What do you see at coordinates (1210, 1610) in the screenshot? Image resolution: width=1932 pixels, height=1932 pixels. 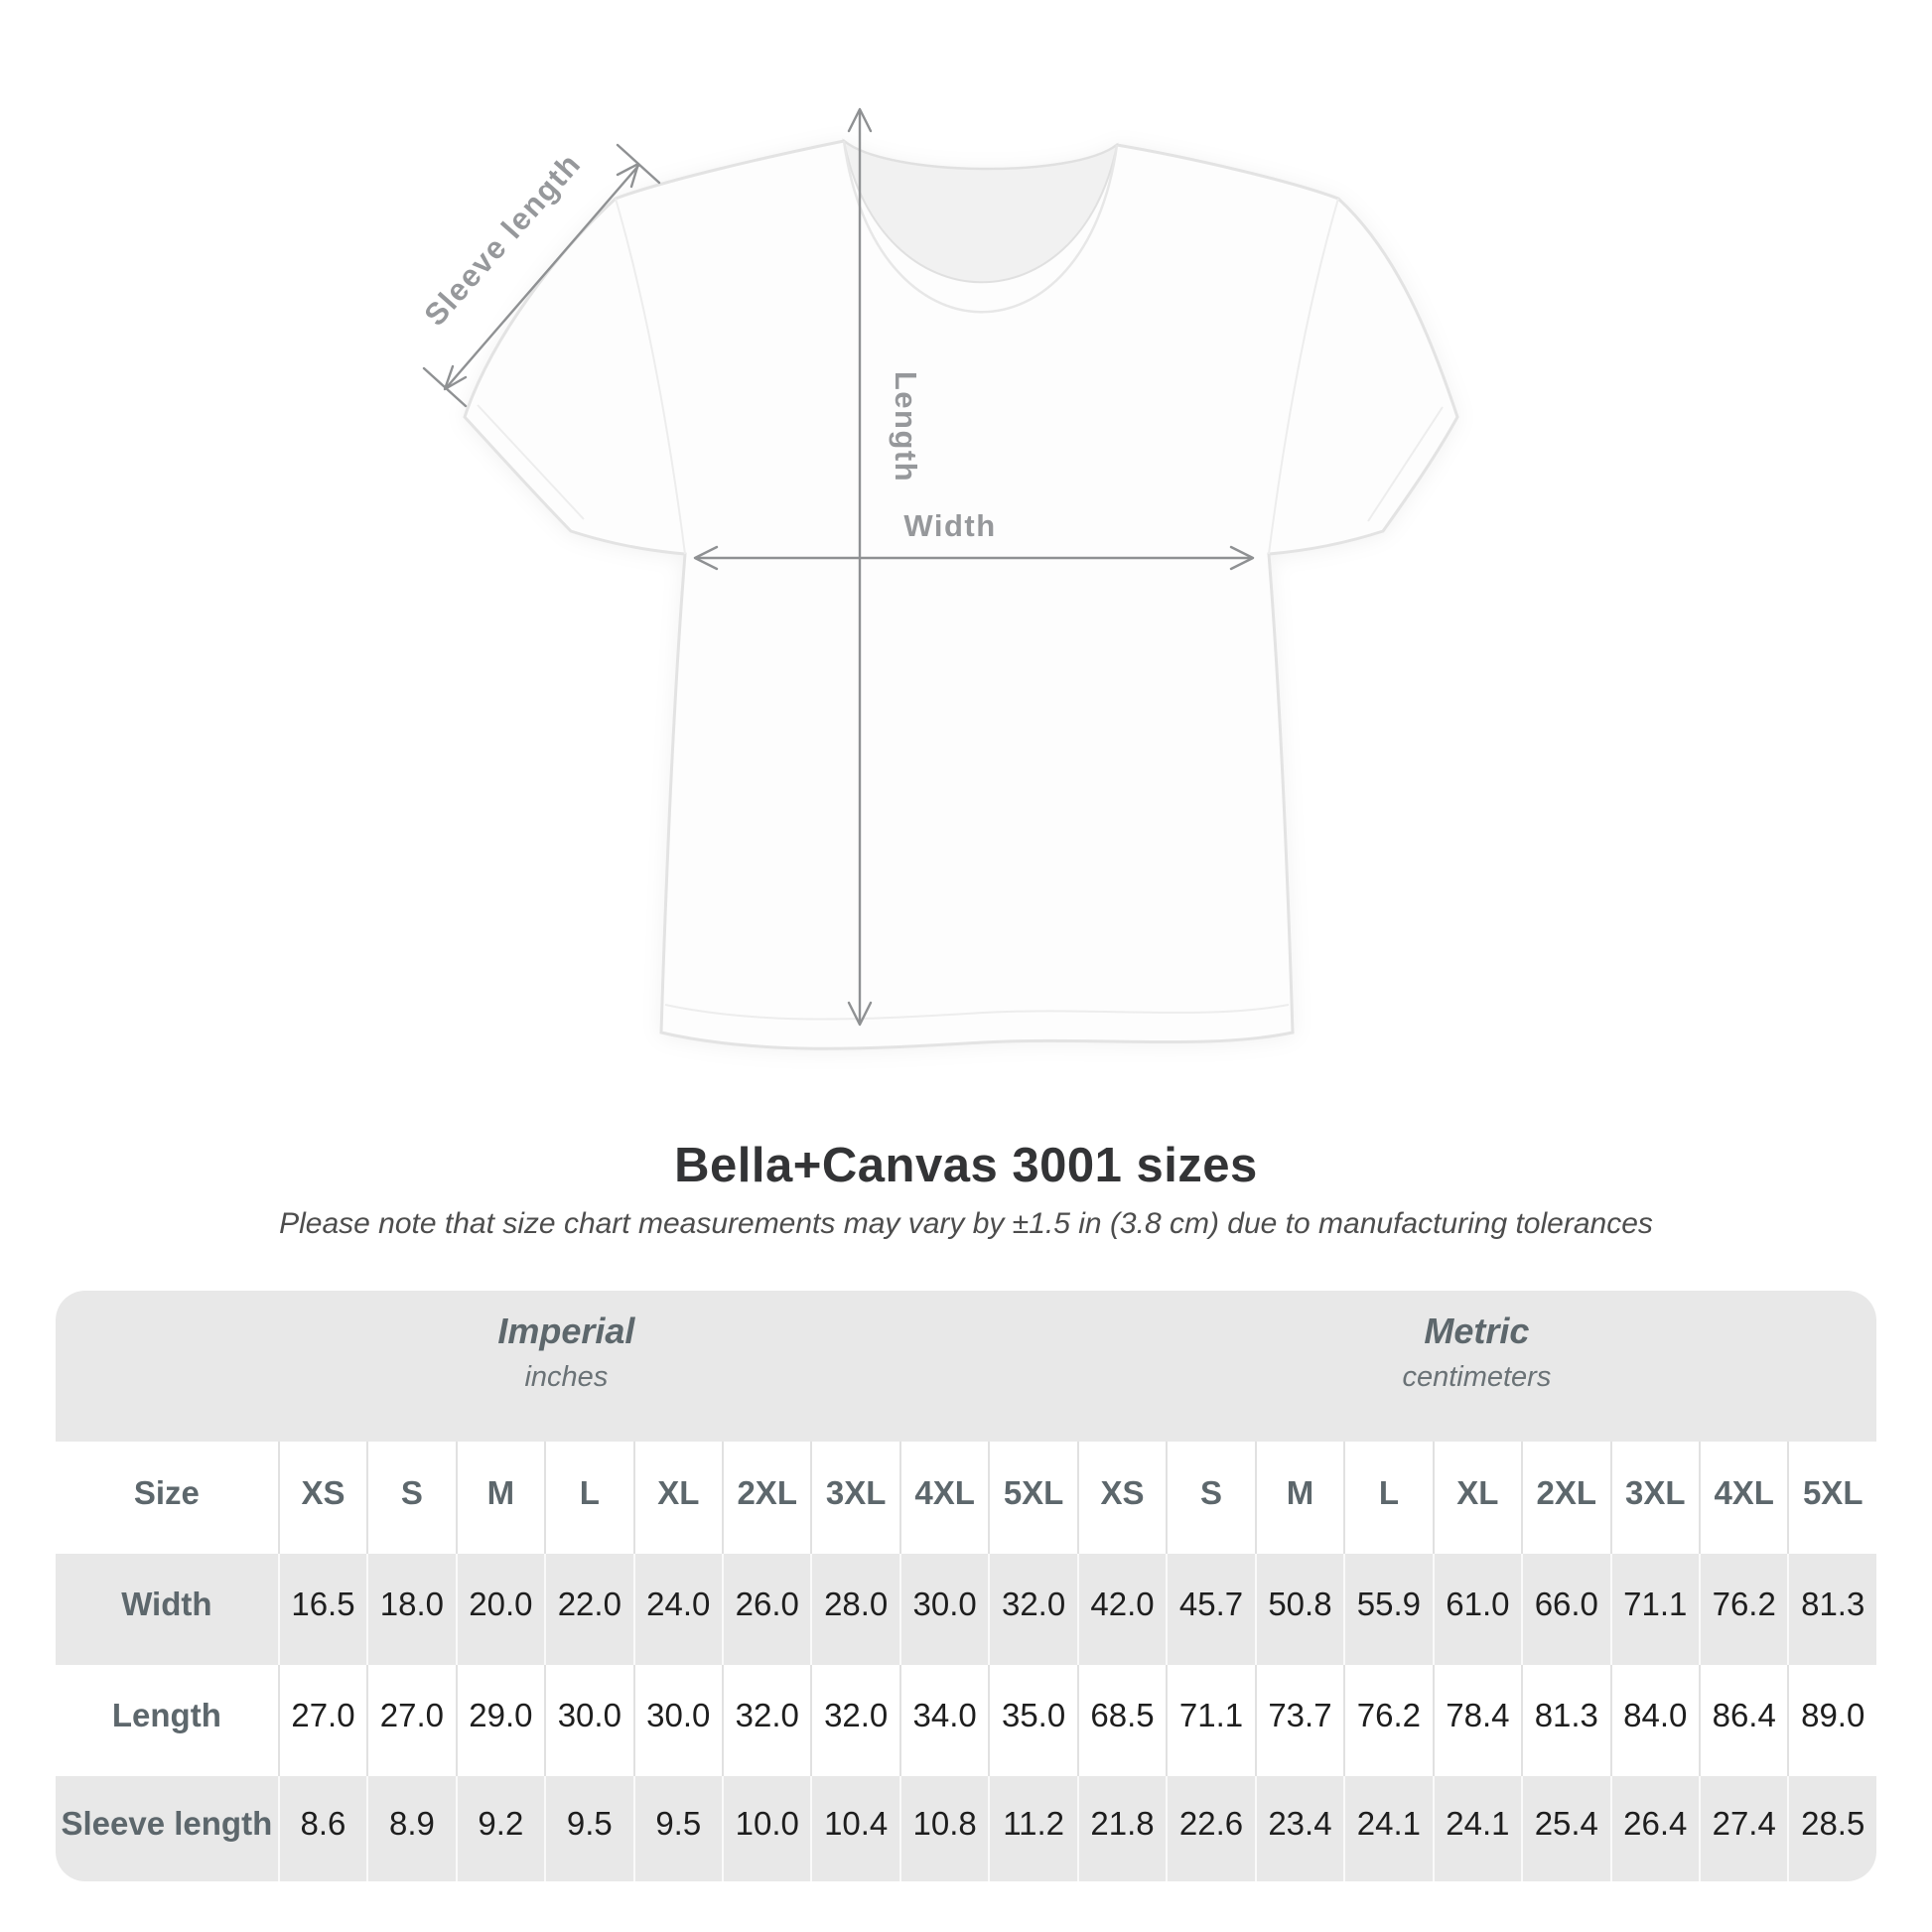 I see `value-cell: 45.7` at bounding box center [1210, 1610].